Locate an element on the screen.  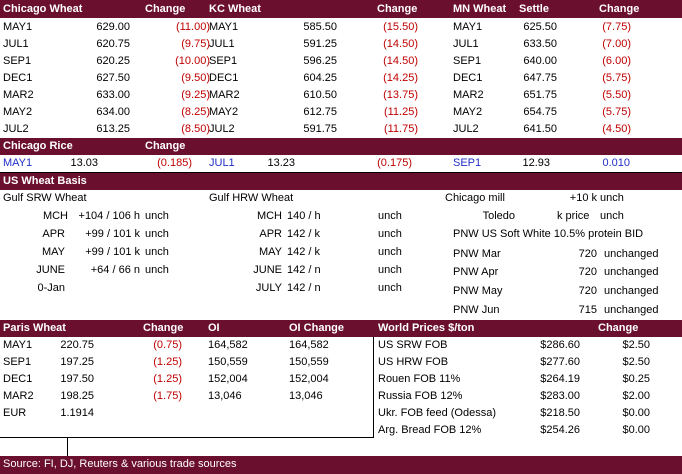
srw-month: APR is located at coordinates (53, 234).